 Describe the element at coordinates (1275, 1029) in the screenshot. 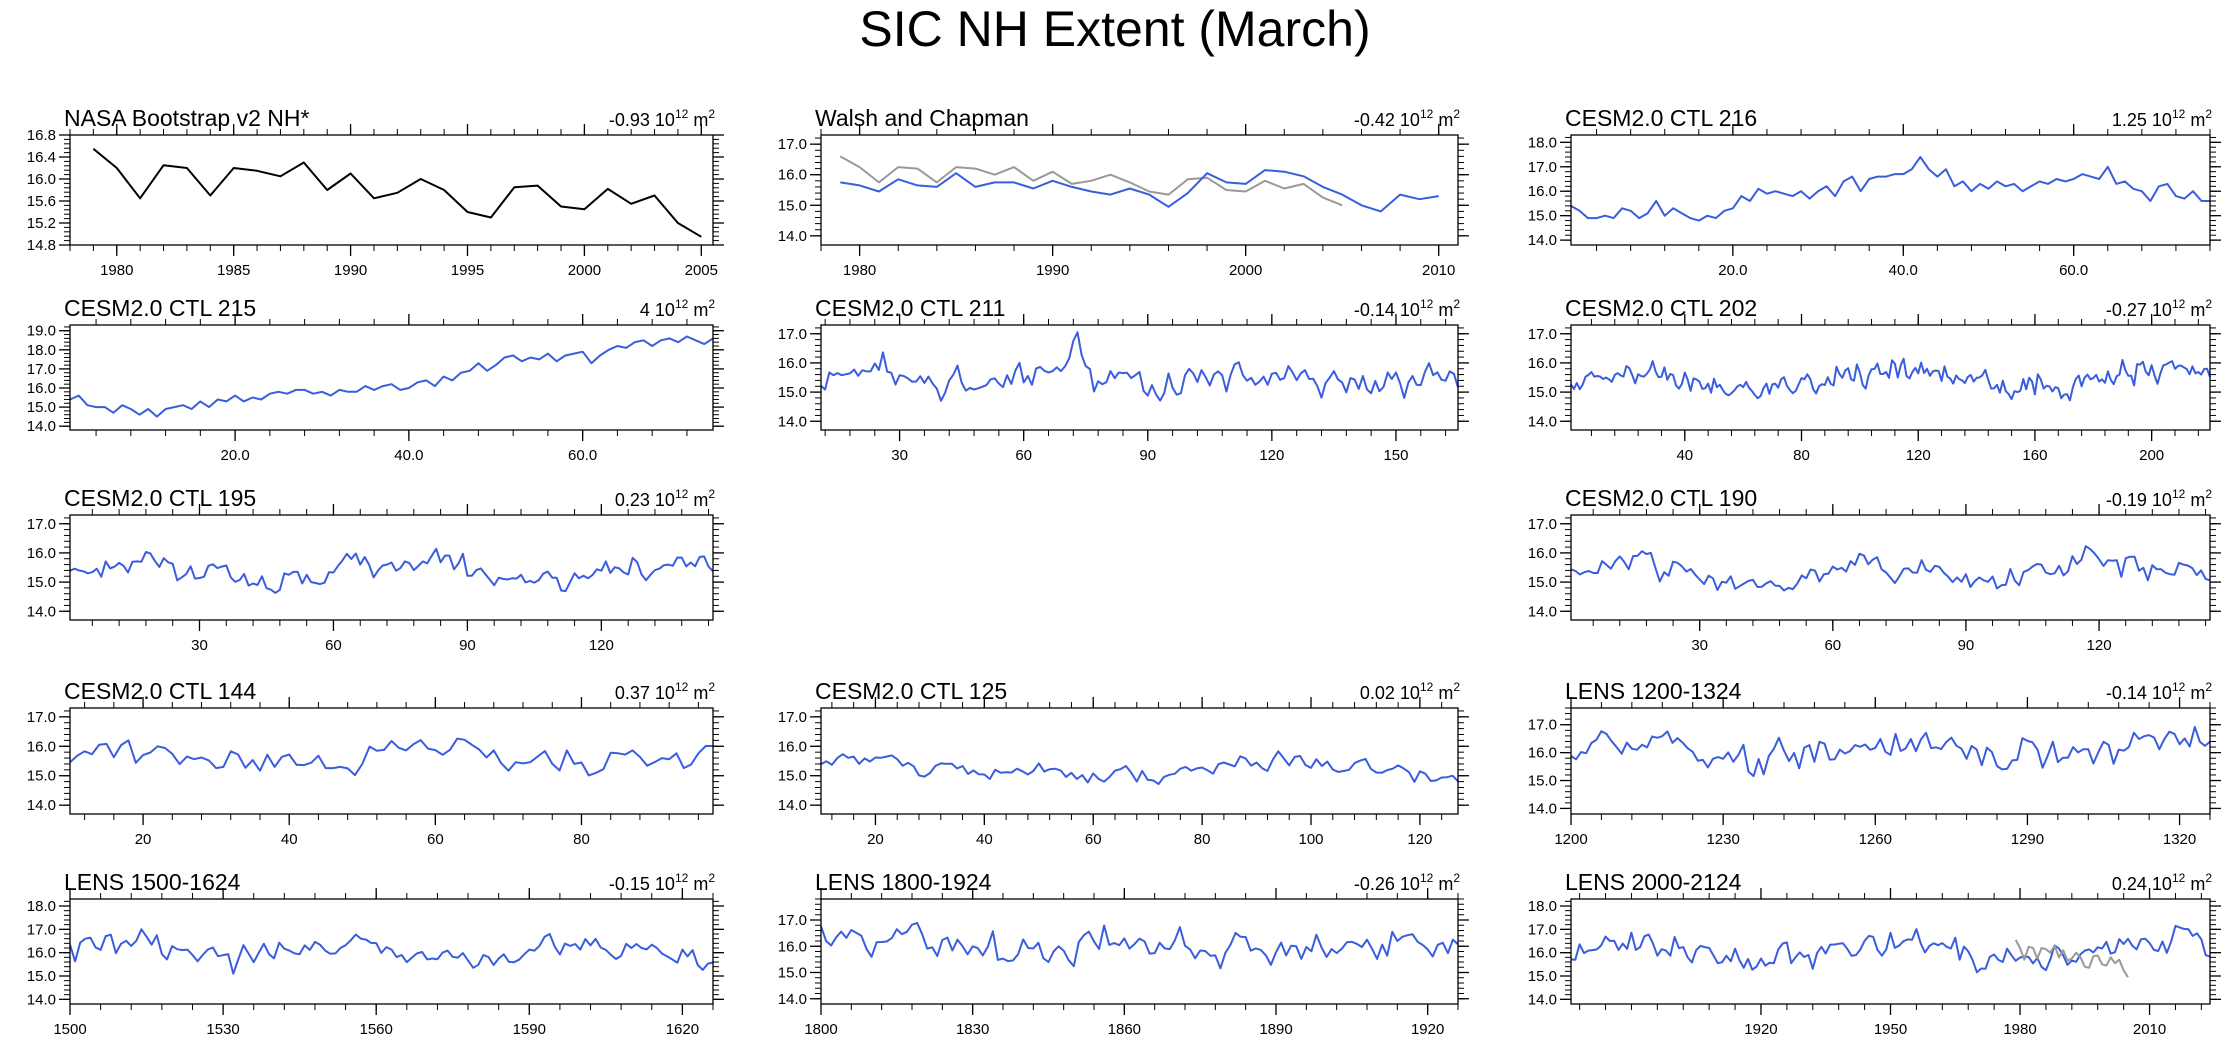

I see `x-tick-label: 1890` at that location.